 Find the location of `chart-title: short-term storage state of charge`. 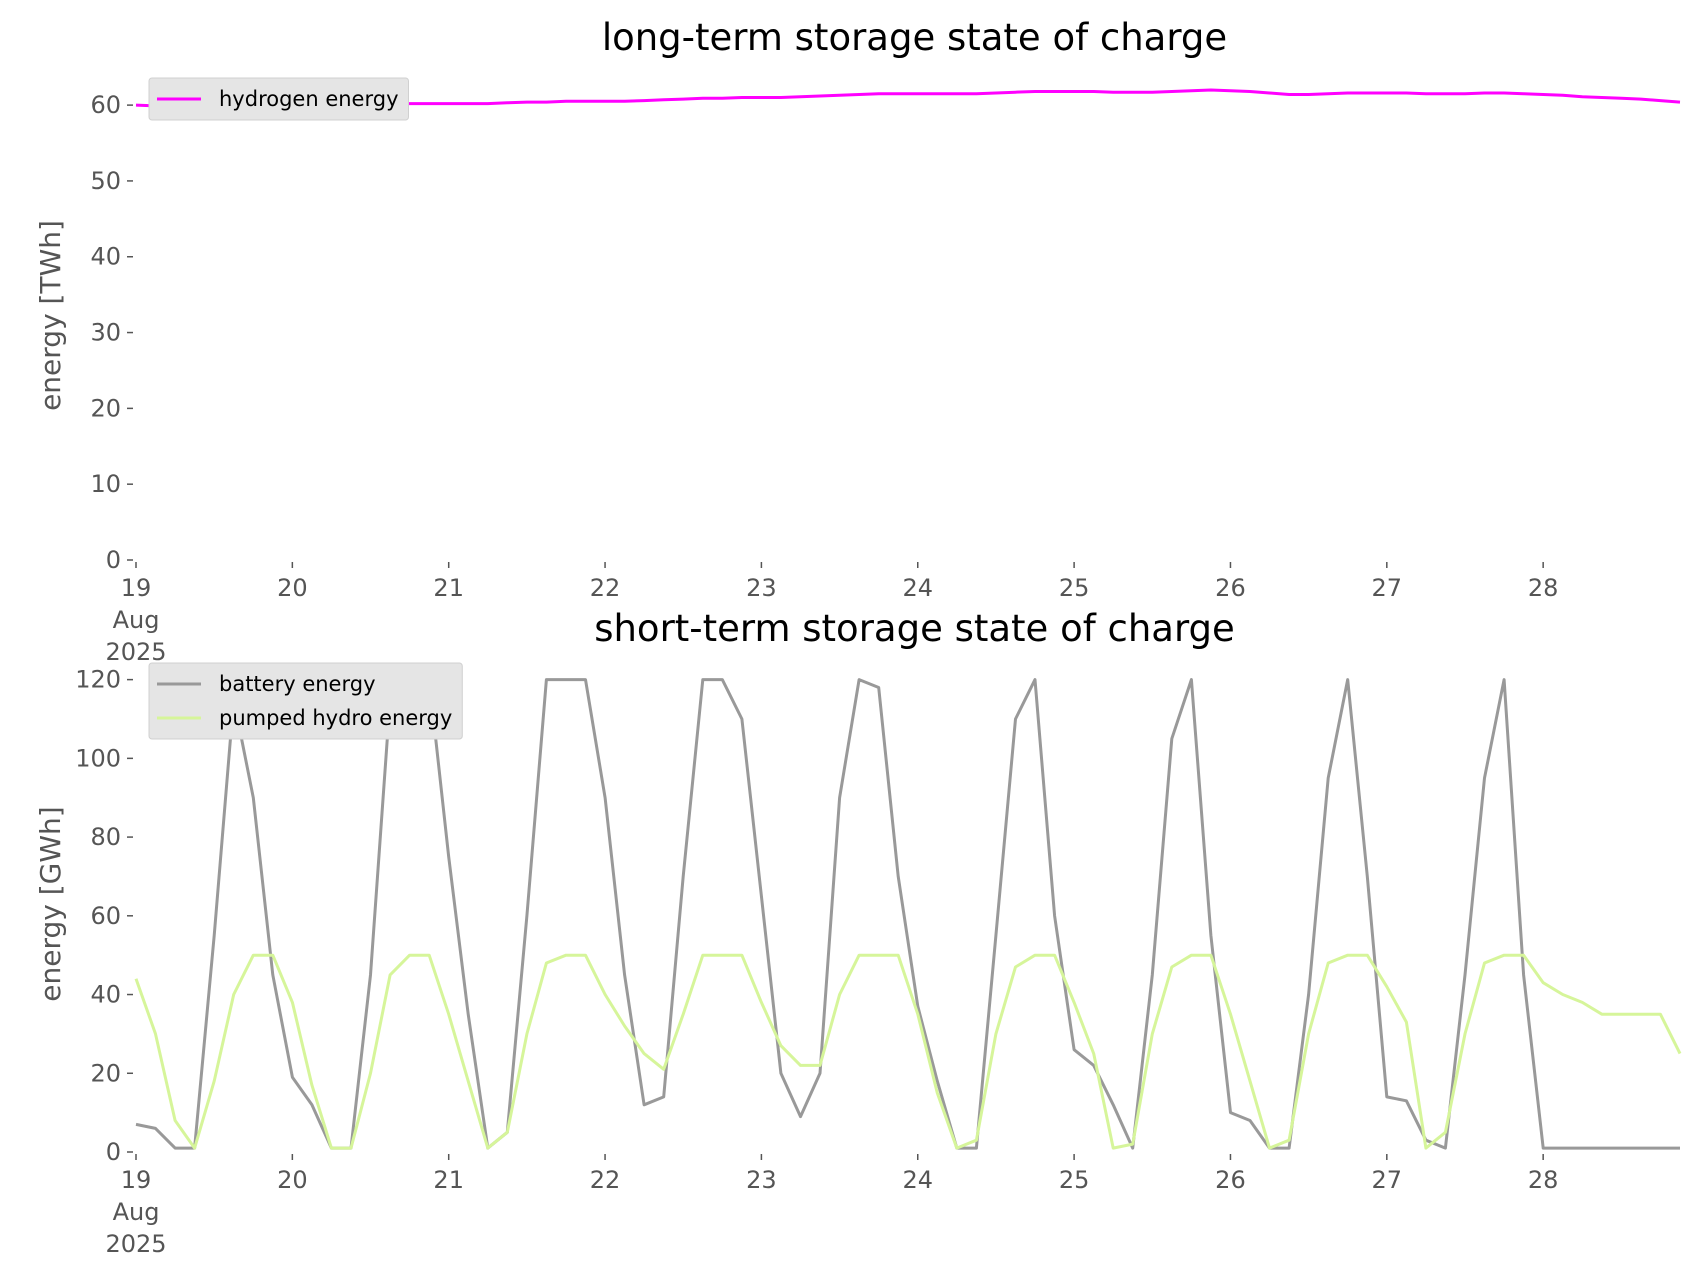

chart-title: short-term storage state of charge is located at coordinates (914, 628).